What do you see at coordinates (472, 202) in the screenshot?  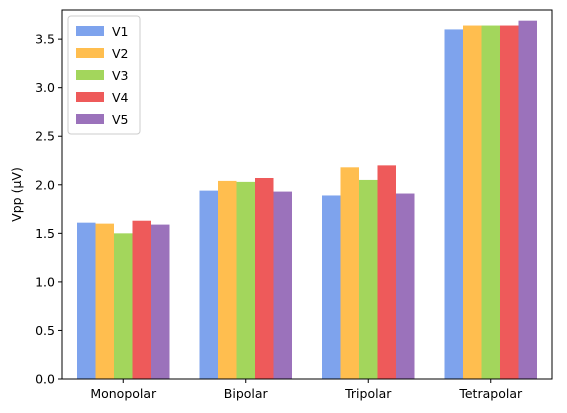 I see `bar-v2-tetrapolar` at bounding box center [472, 202].